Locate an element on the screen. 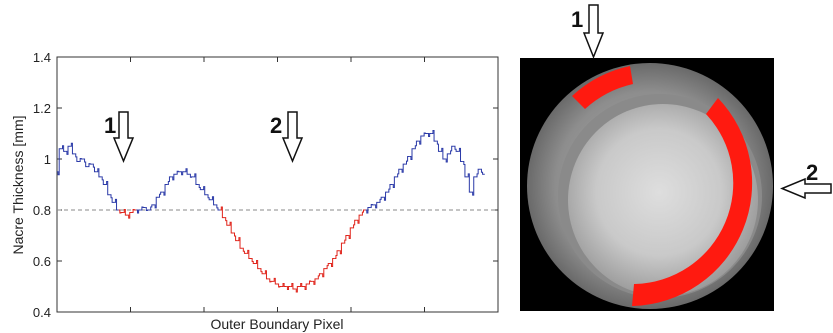 The image size is (833, 333). image-arrow-2-icon is located at coordinates (806, 188).